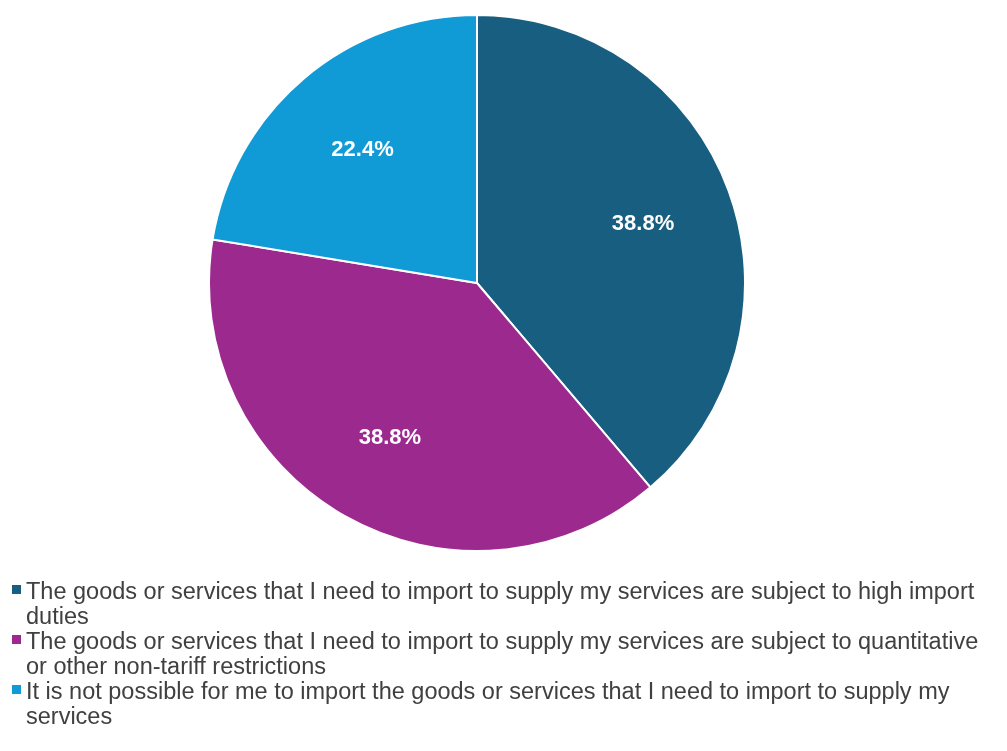 The height and width of the screenshot is (751, 1007). I want to click on legend-label: The goods or services that I need to import to supply my services are subject to quantitative or other non-tariff restrictions, so click(502, 653).